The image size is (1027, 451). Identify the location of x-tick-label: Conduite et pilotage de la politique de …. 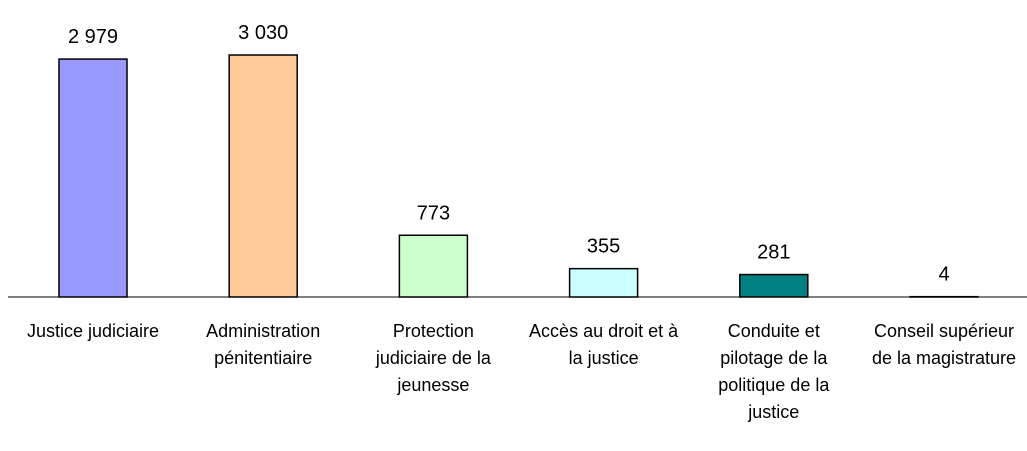
(774, 371).